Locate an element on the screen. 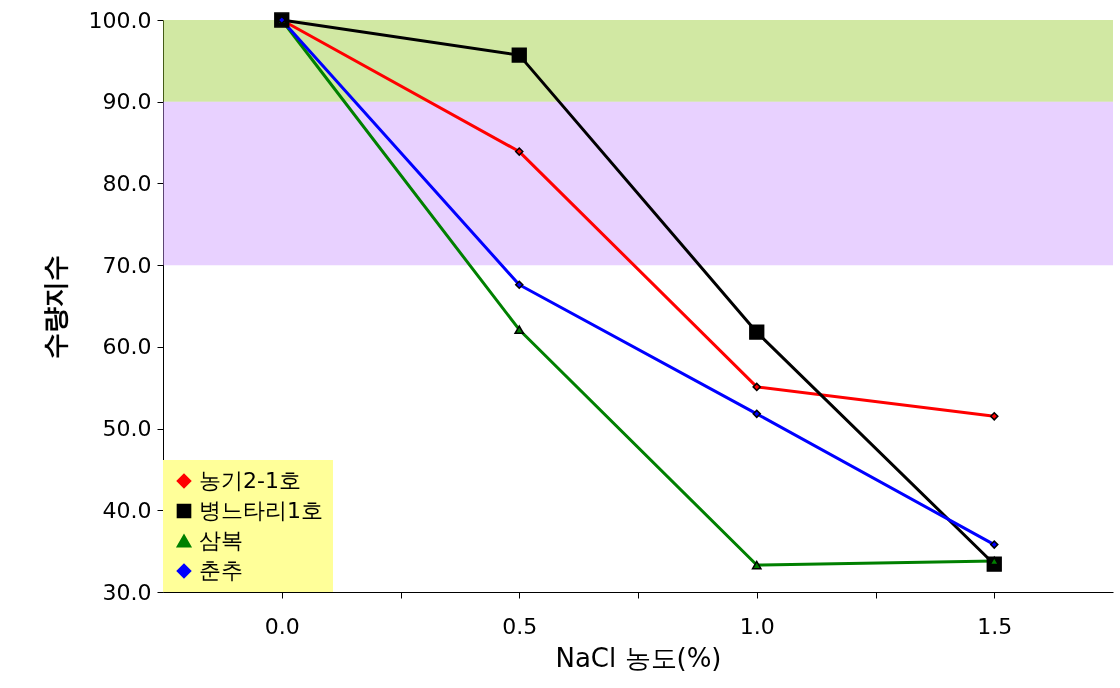 The image size is (1120, 688). x-axis-title: NaCl 농도(%) is located at coordinates (638, 657).